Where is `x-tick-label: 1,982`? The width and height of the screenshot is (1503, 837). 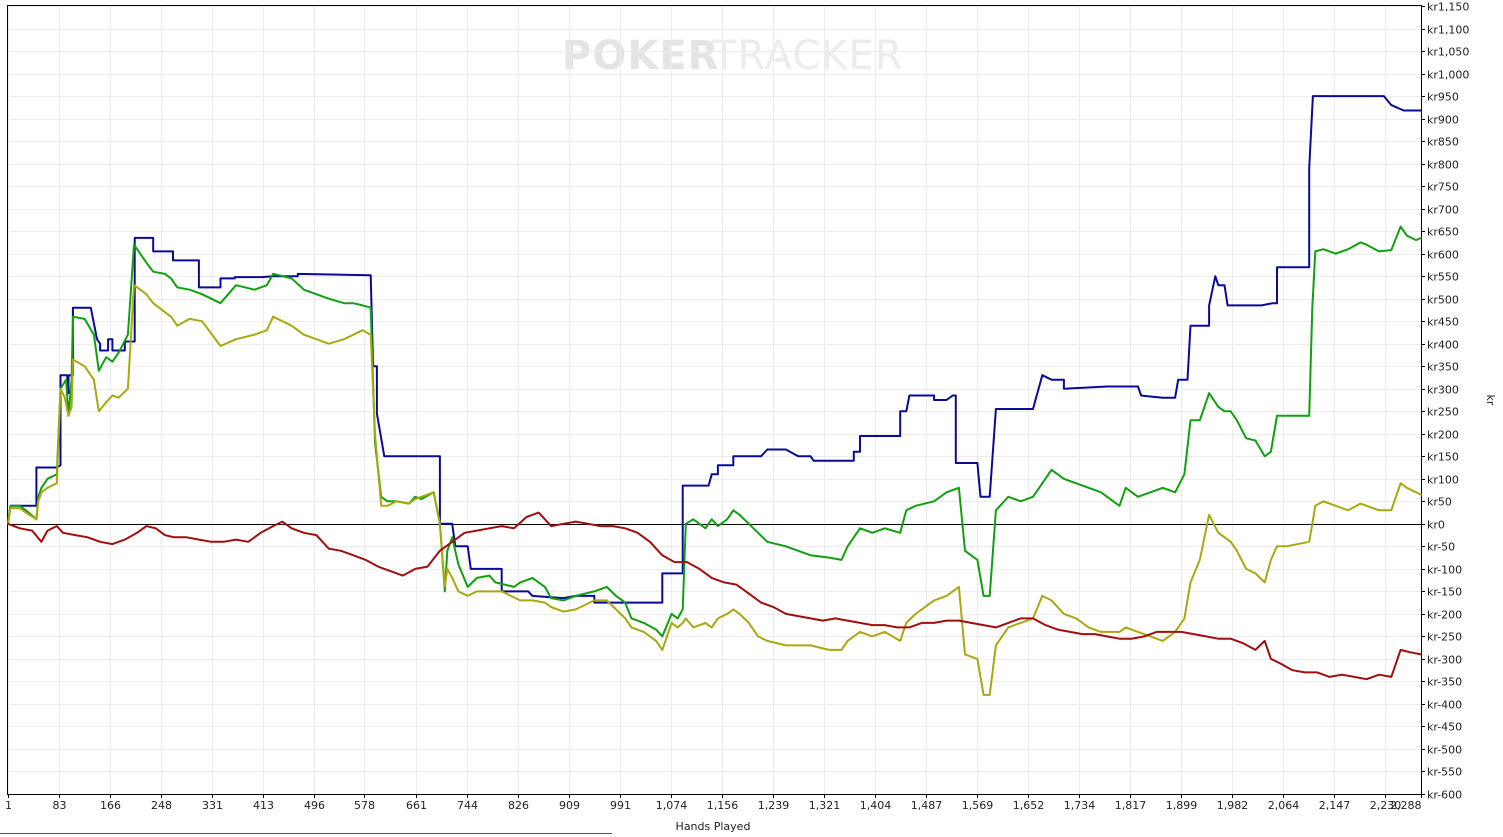 x-tick-label: 1,982 is located at coordinates (1233, 805).